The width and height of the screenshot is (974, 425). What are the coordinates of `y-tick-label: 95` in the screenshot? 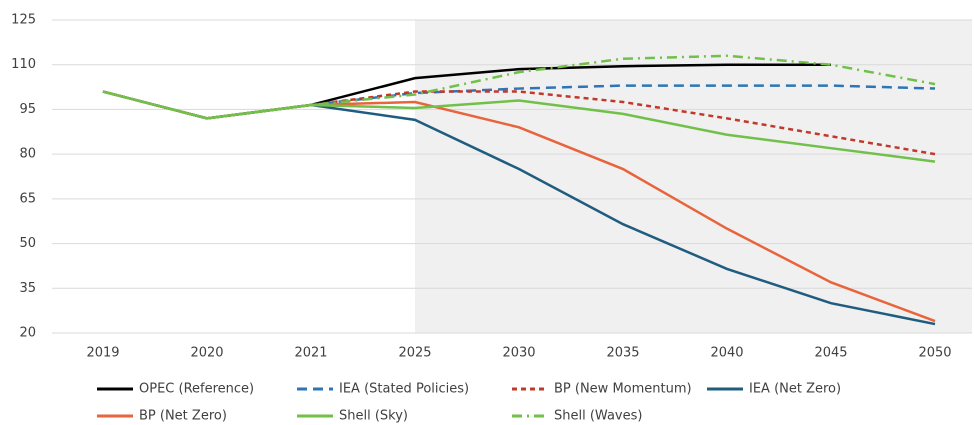 It's located at (27, 109).